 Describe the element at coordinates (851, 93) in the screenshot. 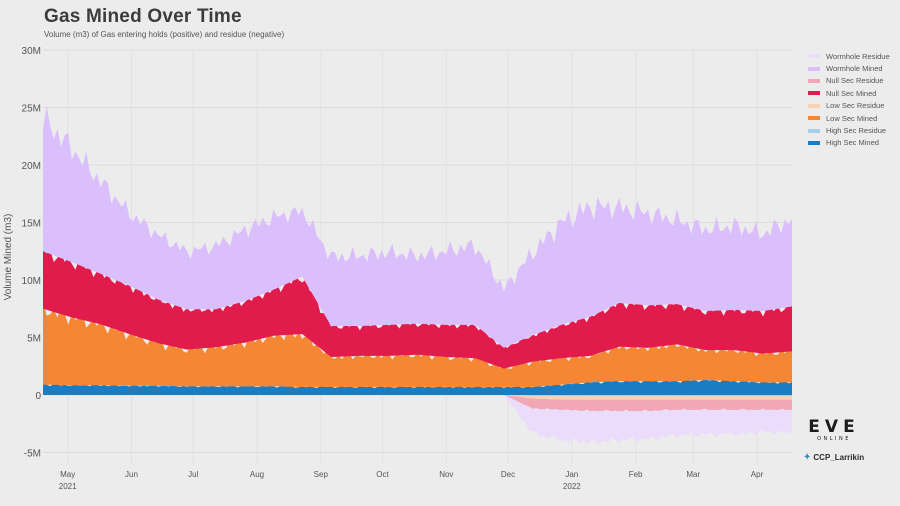

I see `legend-label: Null Sec Mined` at that location.